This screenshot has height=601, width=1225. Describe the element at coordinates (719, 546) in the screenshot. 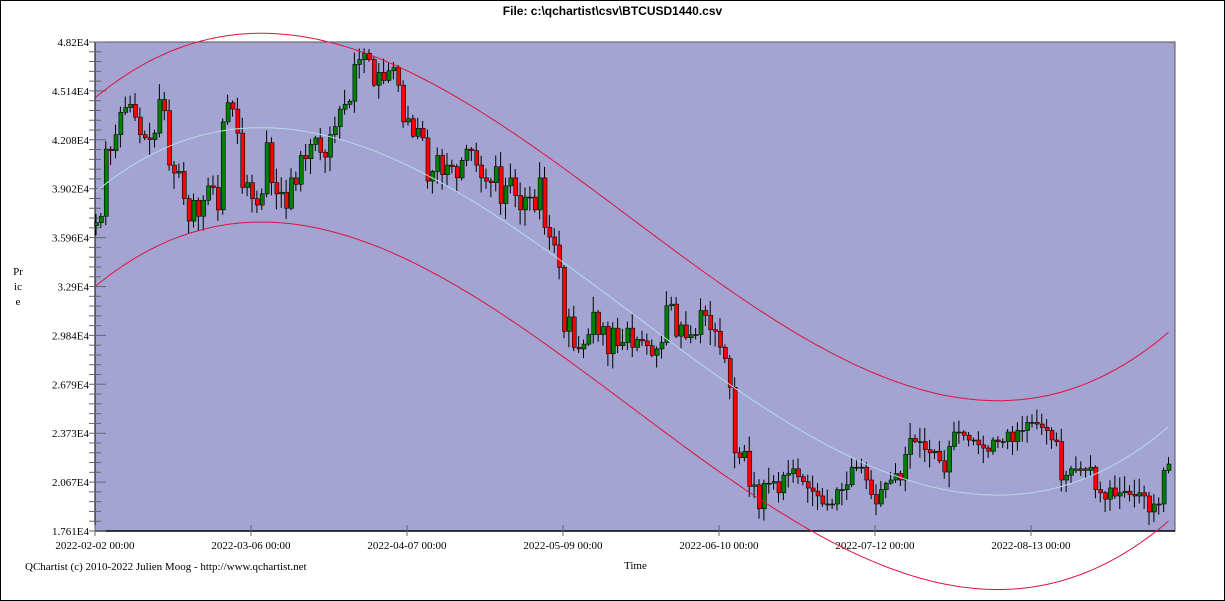

I see `x-tick-label: 2022-06-10 00:00` at that location.